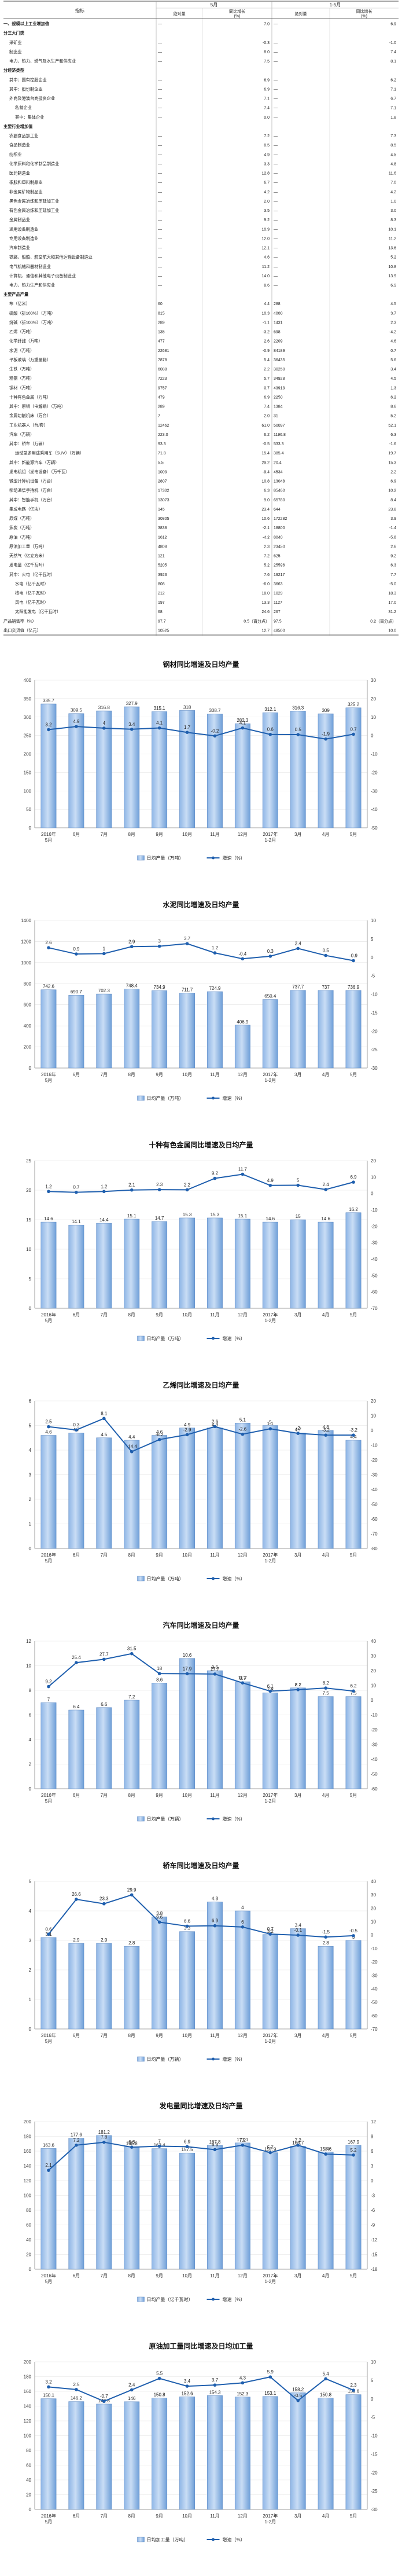  I want to click on line-data-label: 0.5, so click(298, 729).